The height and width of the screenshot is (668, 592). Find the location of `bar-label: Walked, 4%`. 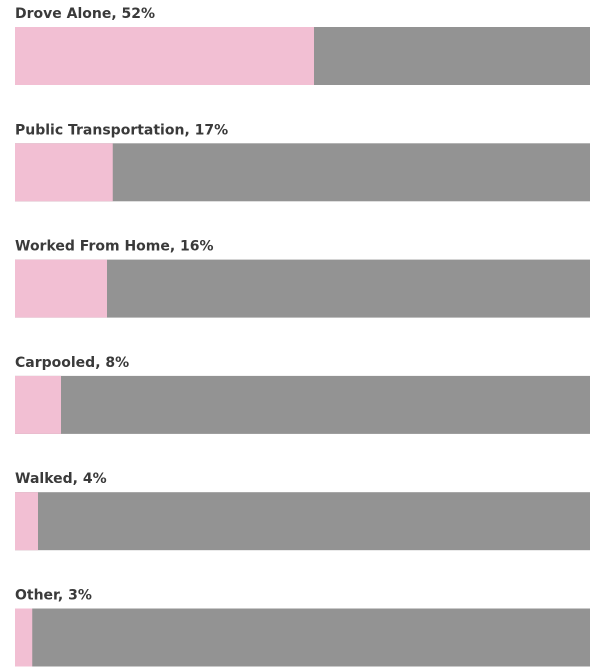

bar-label: Walked, 4% is located at coordinates (61, 479).